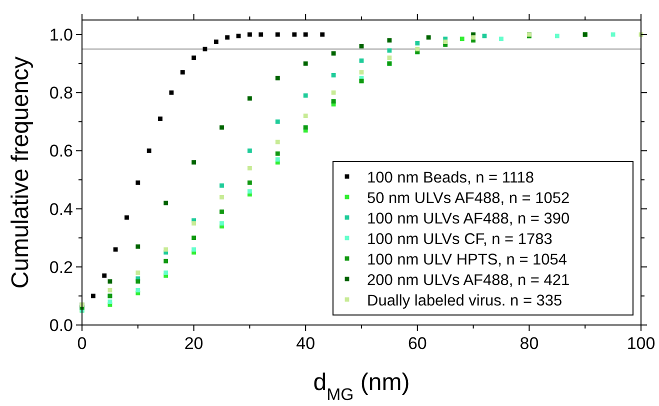  What do you see at coordinates (468, 198) in the screenshot?
I see `legend-label: 50 nm ULVs AF488, n = 1052` at bounding box center [468, 198].